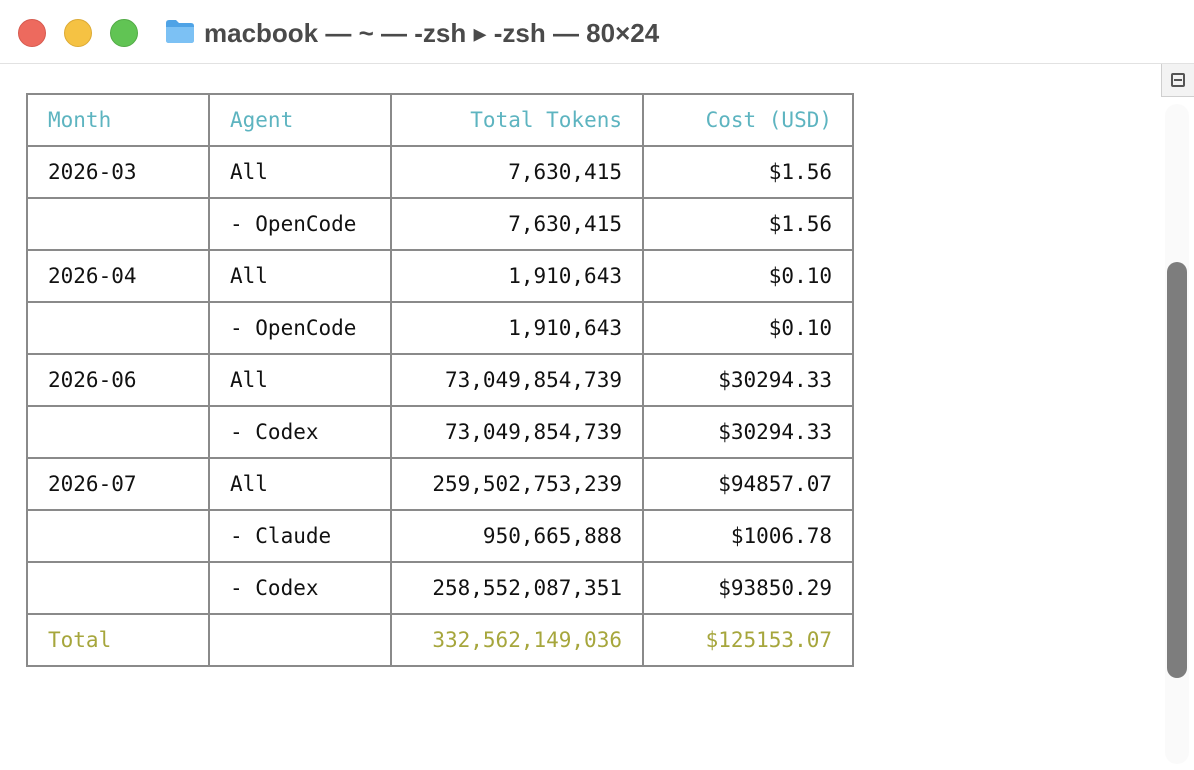 The image size is (1194, 770). I want to click on total-row: Total 332,562,149,036 $125153.07, so click(440, 640).